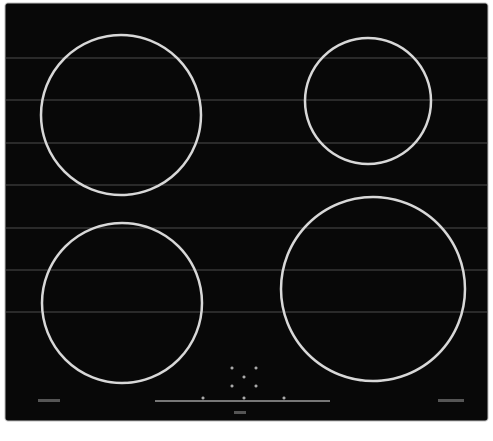 The width and height of the screenshot is (493, 441). What do you see at coordinates (451, 400) in the screenshot?
I see `right-marking` at bounding box center [451, 400].